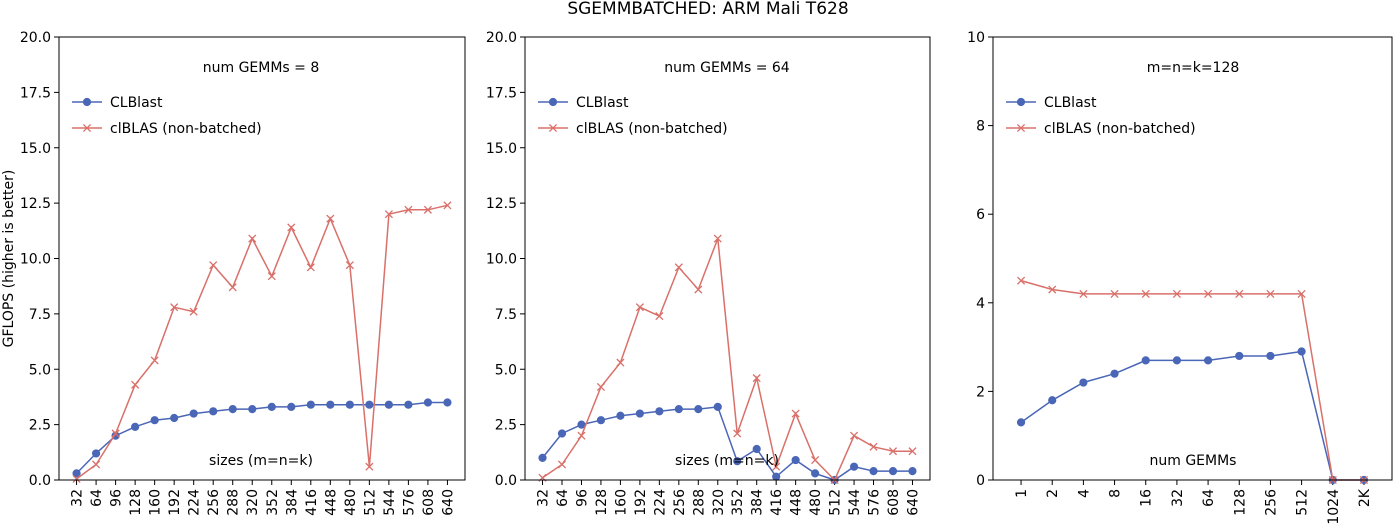 The image size is (1399, 525). I want to click on y-tick-label: 4, so click(980, 304).